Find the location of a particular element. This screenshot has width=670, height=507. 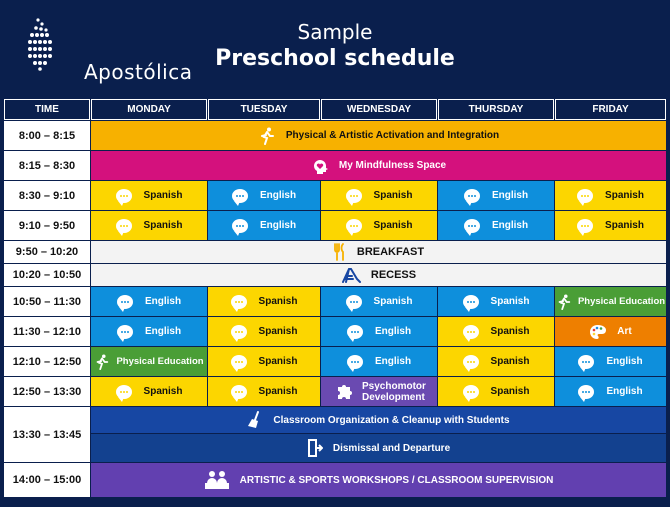

activity-label: BREAKFAST is located at coordinates (390, 252).